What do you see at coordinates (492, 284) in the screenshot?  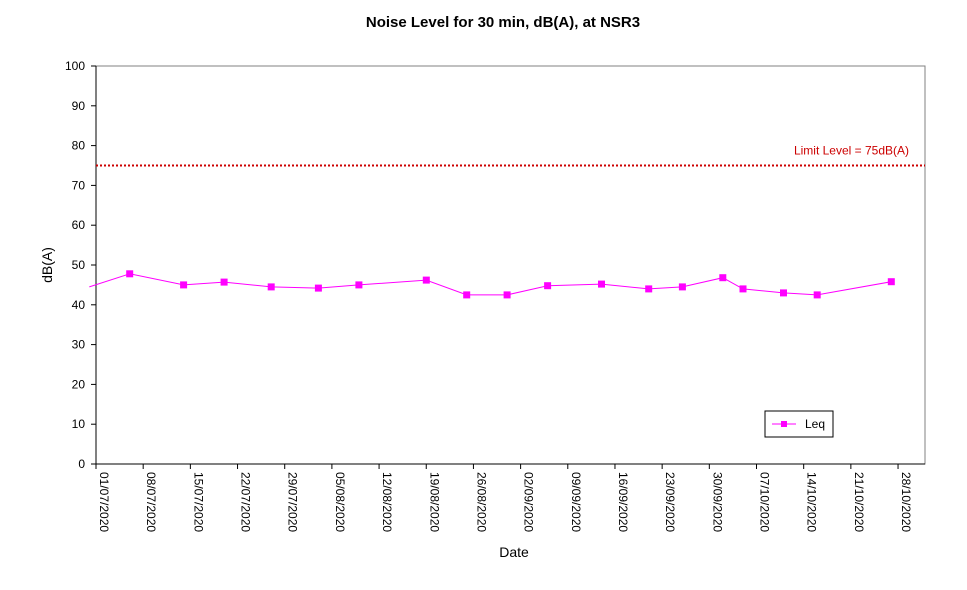 I see `series-layer` at bounding box center [492, 284].